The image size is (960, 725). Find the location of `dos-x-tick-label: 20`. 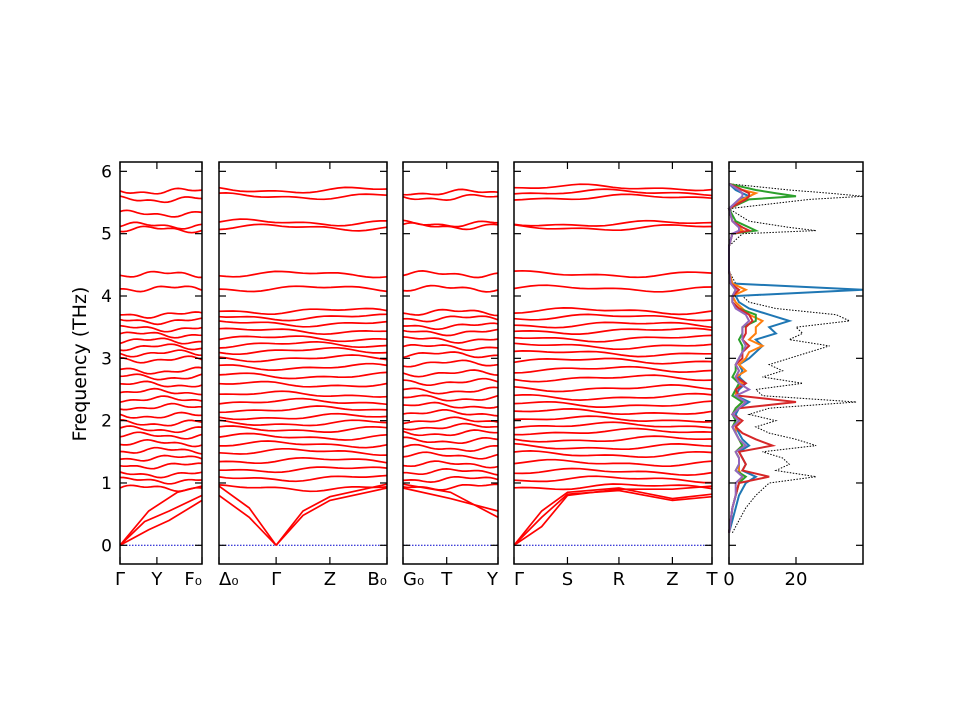

dos-x-tick-label: 20 is located at coordinates (796, 579).